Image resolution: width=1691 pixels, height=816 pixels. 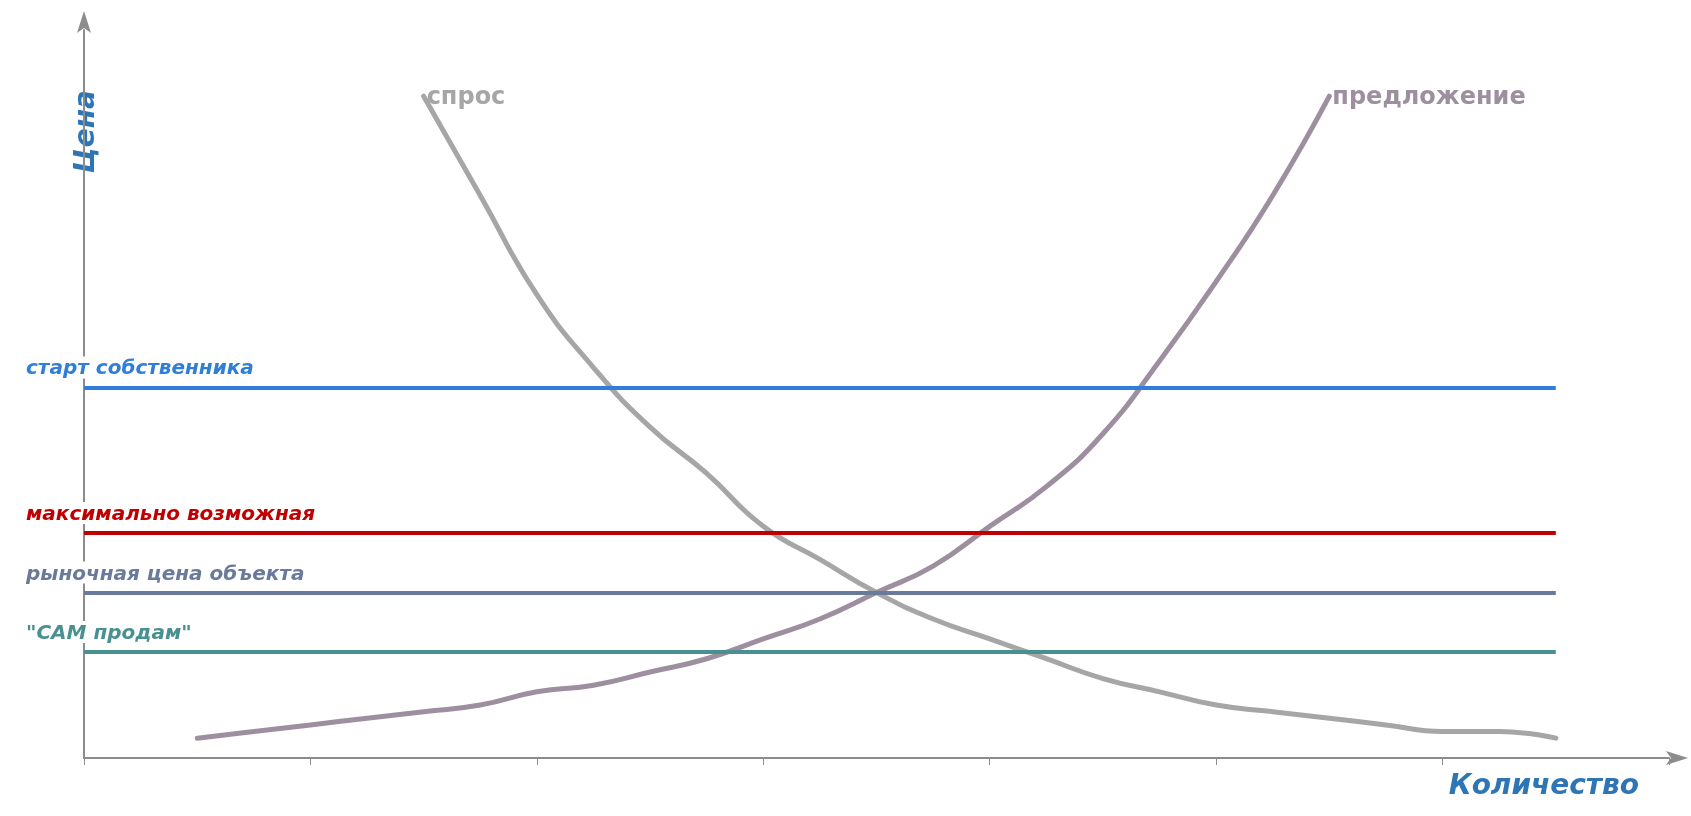 I want to click on ref-line-label: рыночная цена объекта, so click(x=165, y=572).